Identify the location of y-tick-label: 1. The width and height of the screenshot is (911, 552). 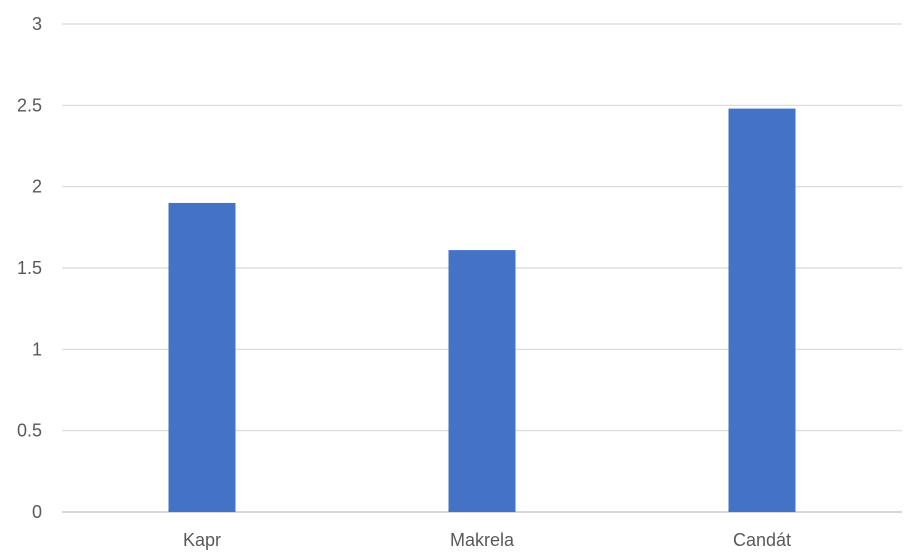
(37, 349).